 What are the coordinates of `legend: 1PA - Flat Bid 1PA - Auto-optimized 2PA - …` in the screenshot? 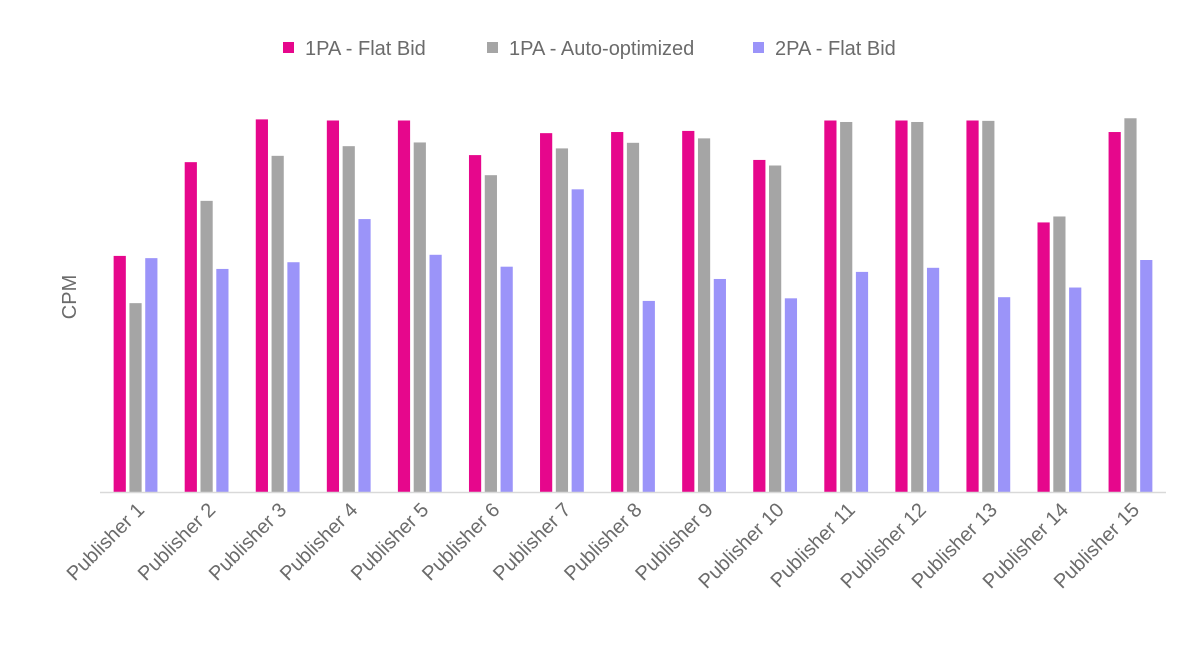 It's located at (589, 49).